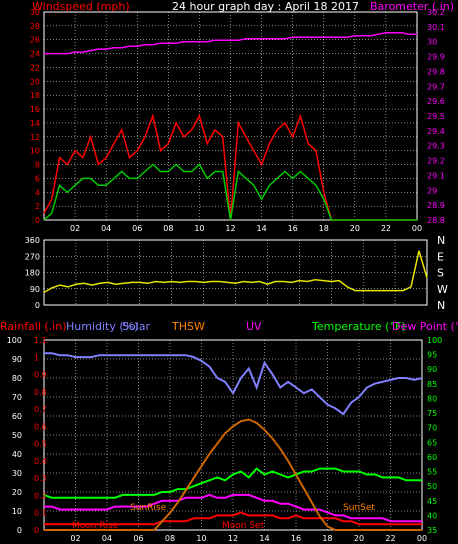 The height and width of the screenshot is (544, 458). Describe the element at coordinates (35, 12) in the screenshot. I see `y-tick-left: 30` at that location.